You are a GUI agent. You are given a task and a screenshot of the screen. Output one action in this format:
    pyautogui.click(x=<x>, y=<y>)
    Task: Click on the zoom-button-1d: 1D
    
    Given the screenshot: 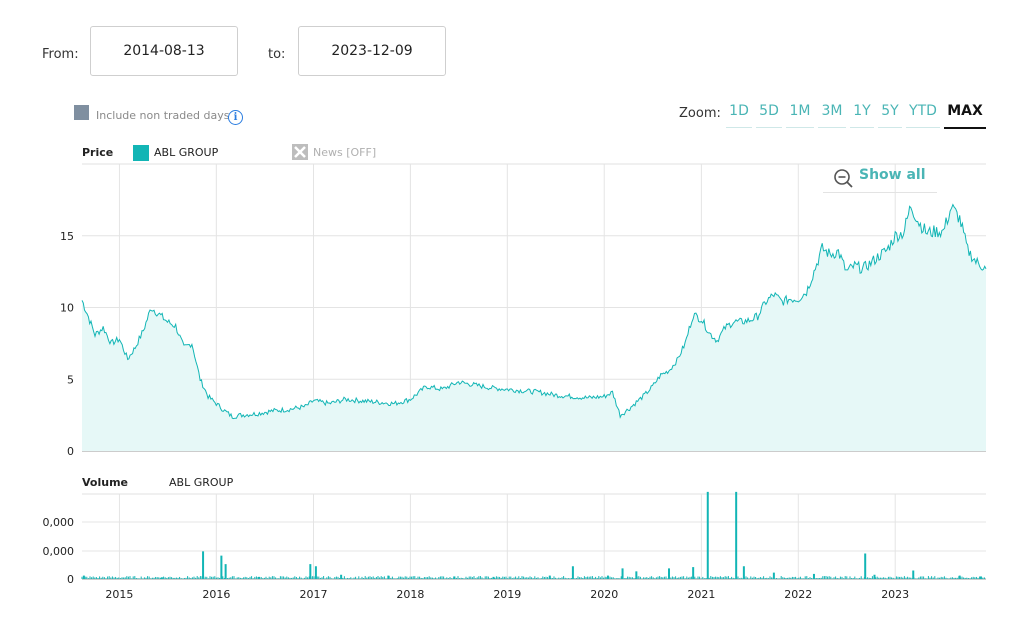 What is the action you would take?
    pyautogui.click(x=739, y=115)
    